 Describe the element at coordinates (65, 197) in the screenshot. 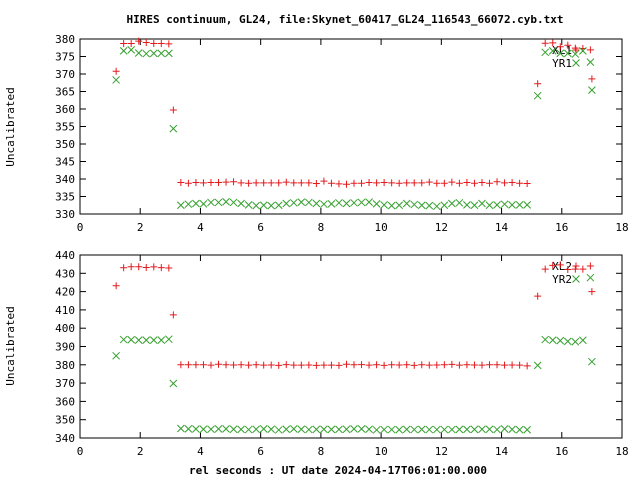

I see `y-tick-label: 335` at that location.